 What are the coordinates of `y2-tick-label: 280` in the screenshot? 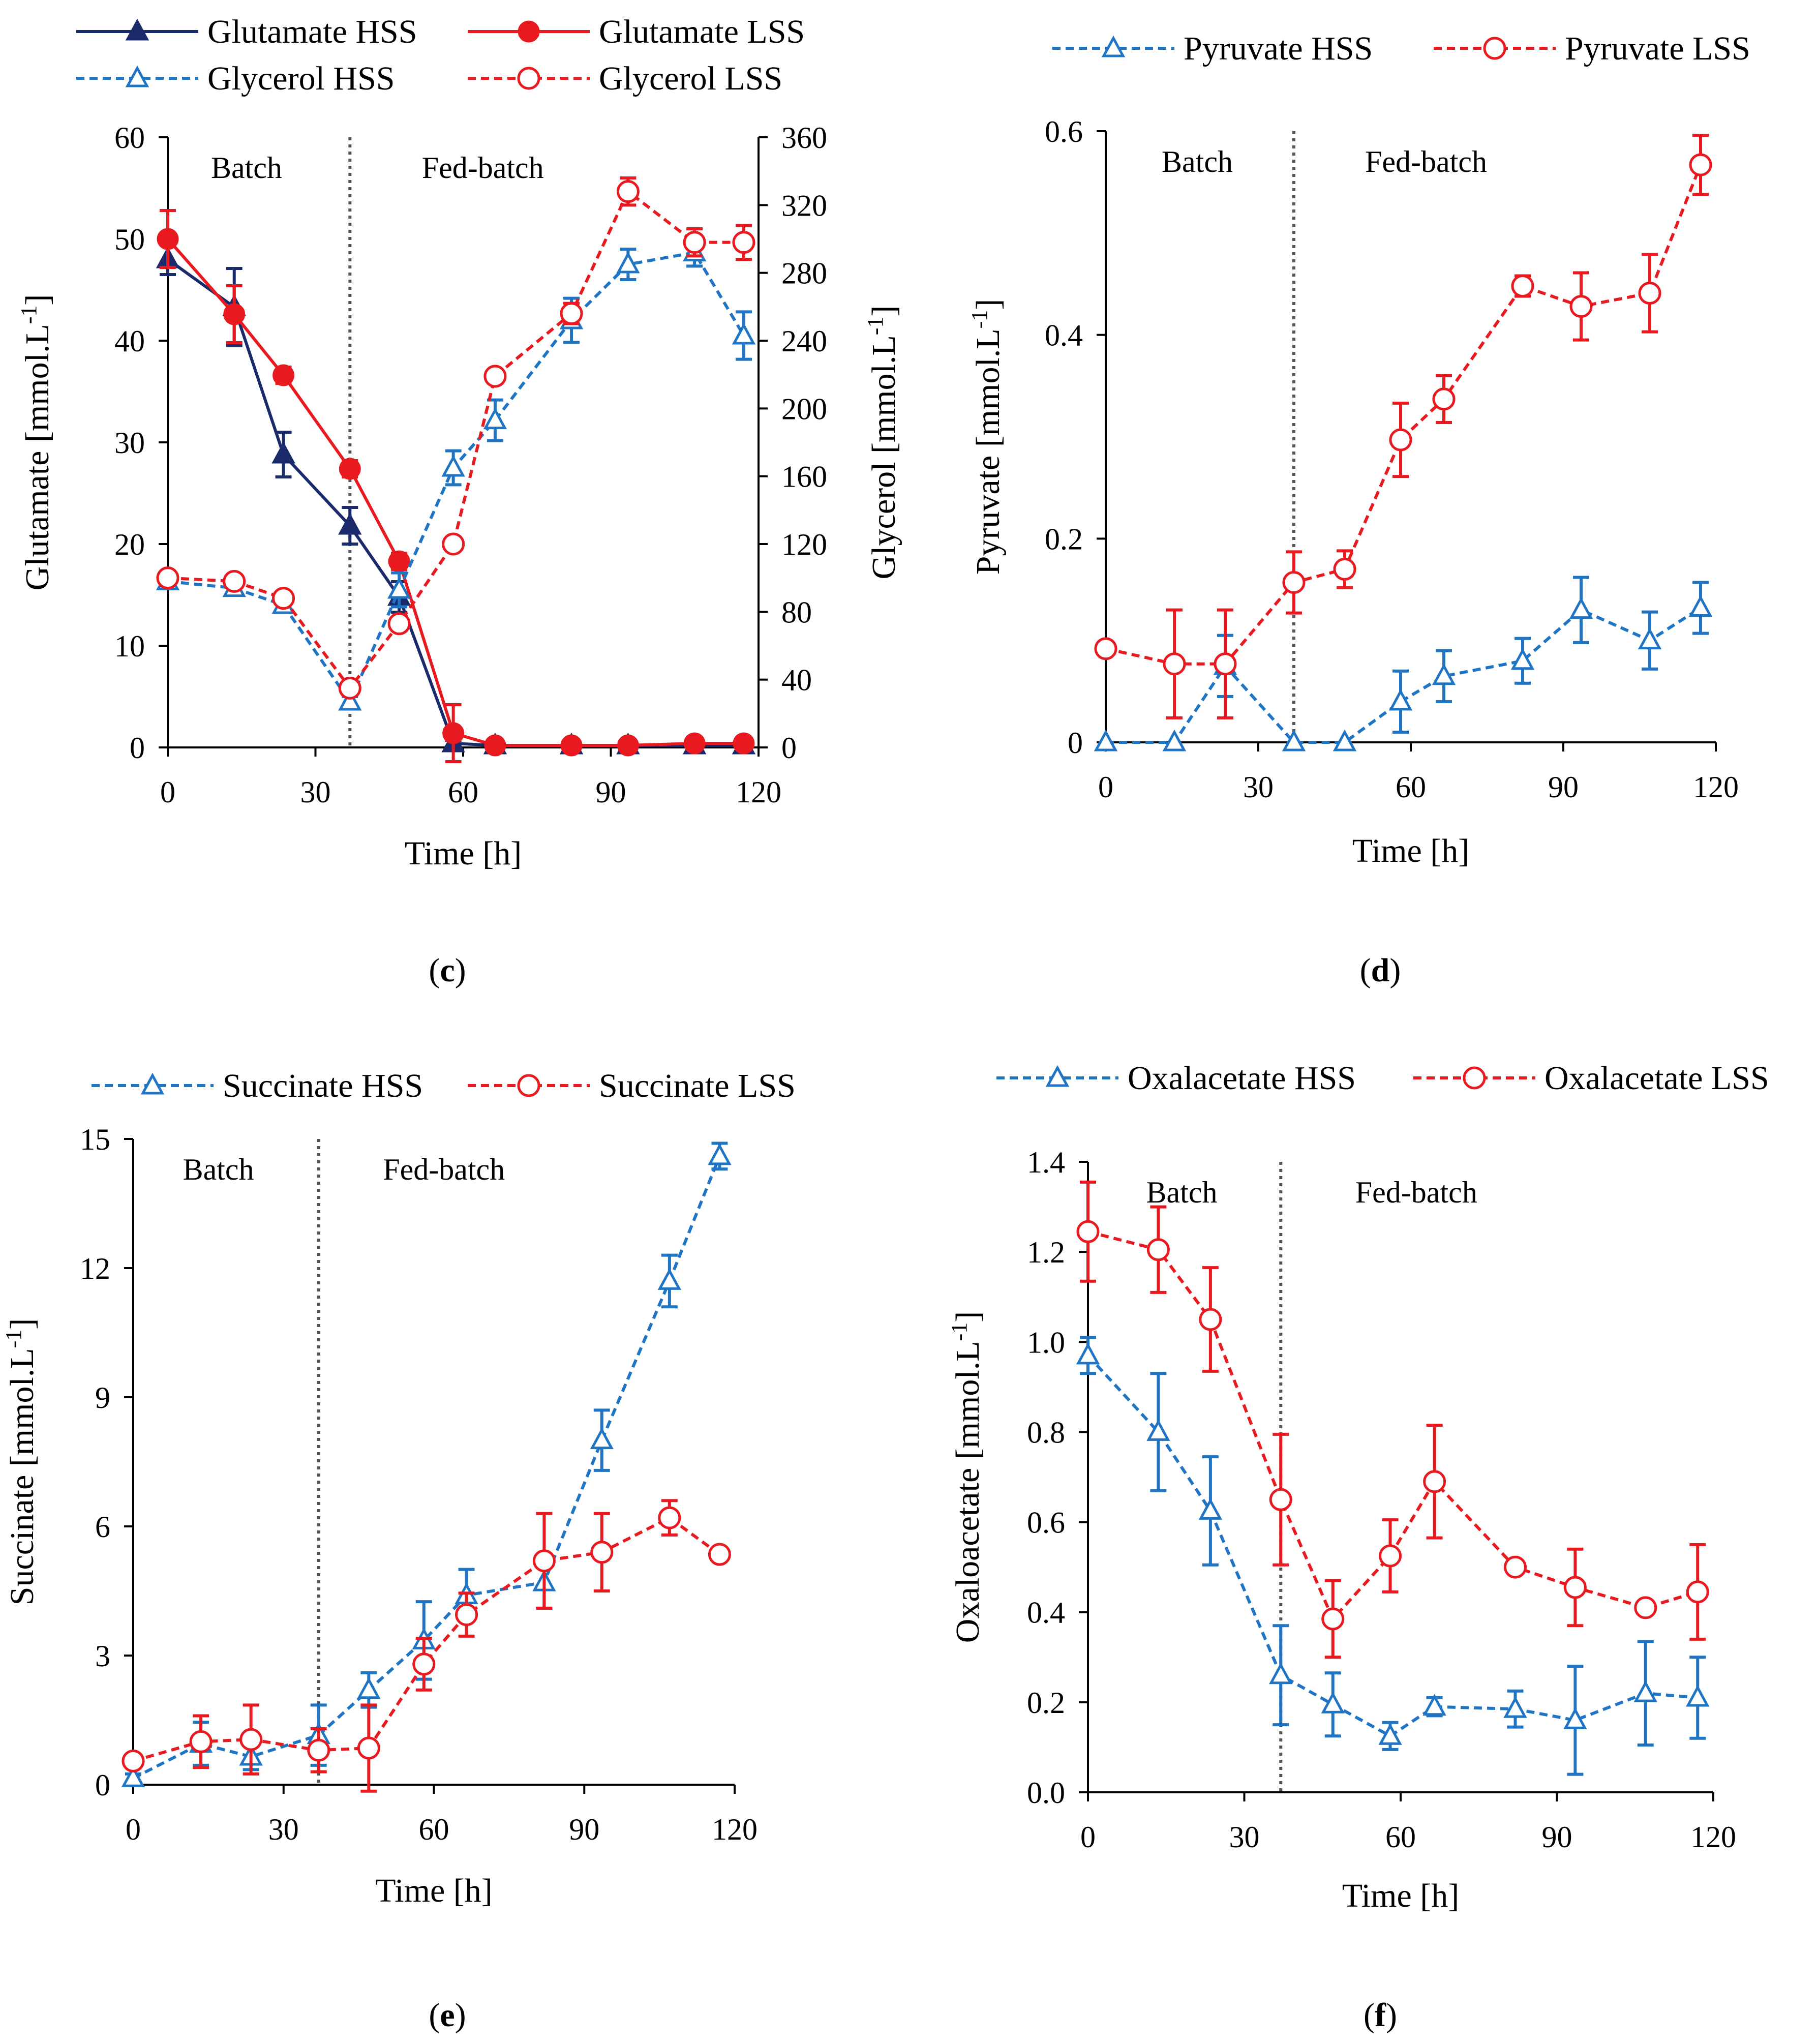 It's located at (804, 273).